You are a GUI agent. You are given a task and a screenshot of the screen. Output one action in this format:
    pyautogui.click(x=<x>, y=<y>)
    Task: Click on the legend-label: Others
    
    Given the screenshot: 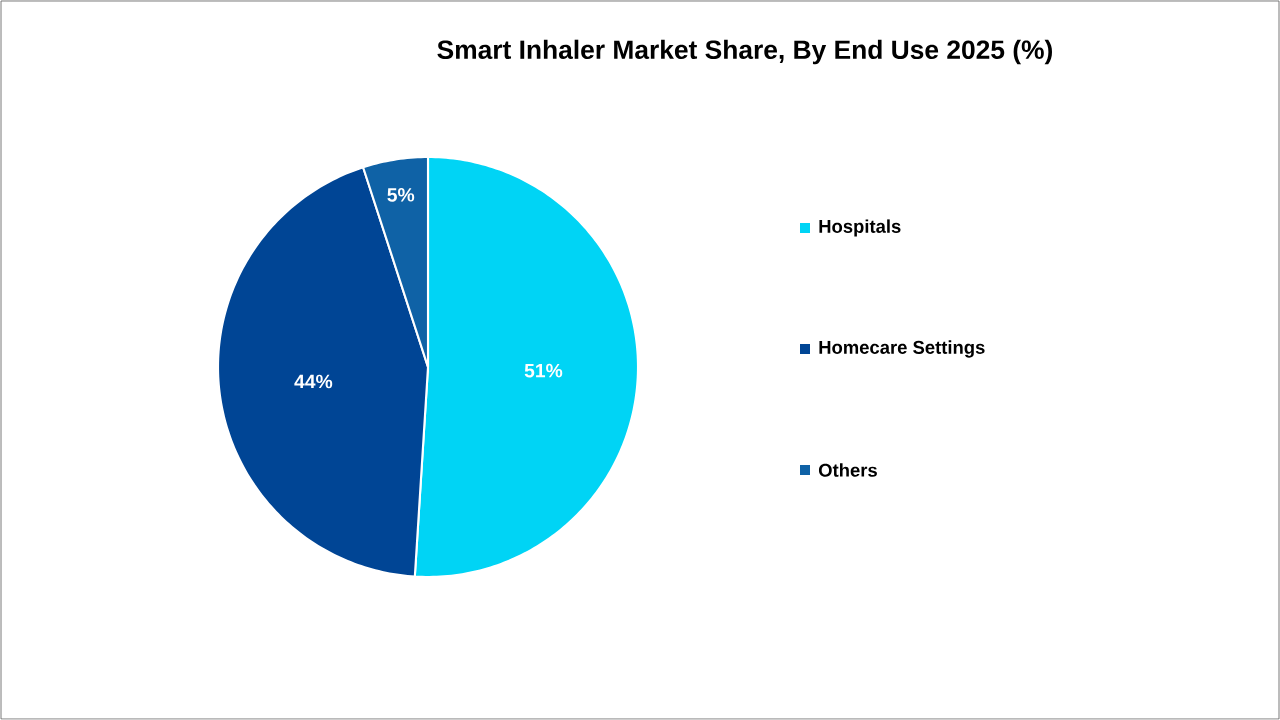 What is the action you would take?
    pyautogui.click(x=847, y=470)
    